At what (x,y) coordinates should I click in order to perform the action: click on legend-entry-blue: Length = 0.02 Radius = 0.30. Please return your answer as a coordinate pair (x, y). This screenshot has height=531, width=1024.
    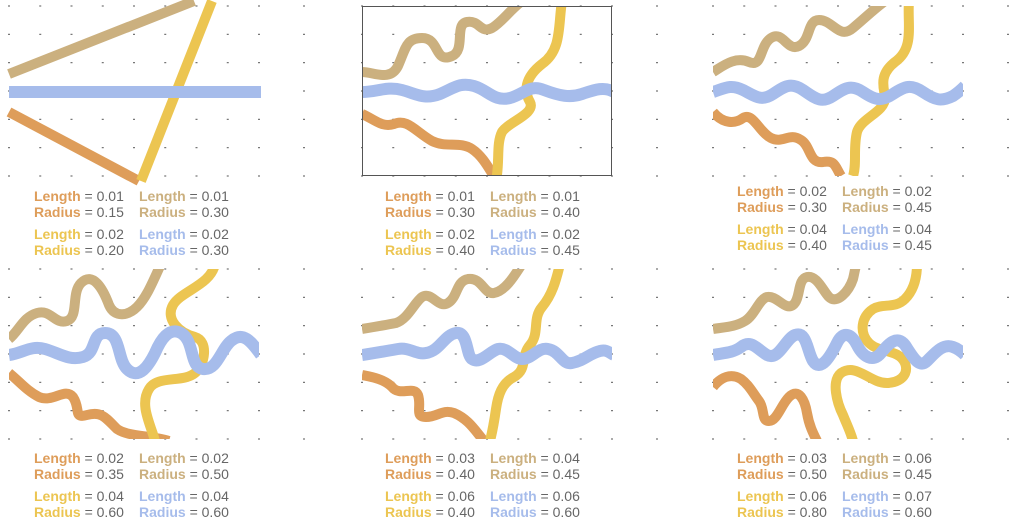
    Looking at the image, I should click on (191, 242).